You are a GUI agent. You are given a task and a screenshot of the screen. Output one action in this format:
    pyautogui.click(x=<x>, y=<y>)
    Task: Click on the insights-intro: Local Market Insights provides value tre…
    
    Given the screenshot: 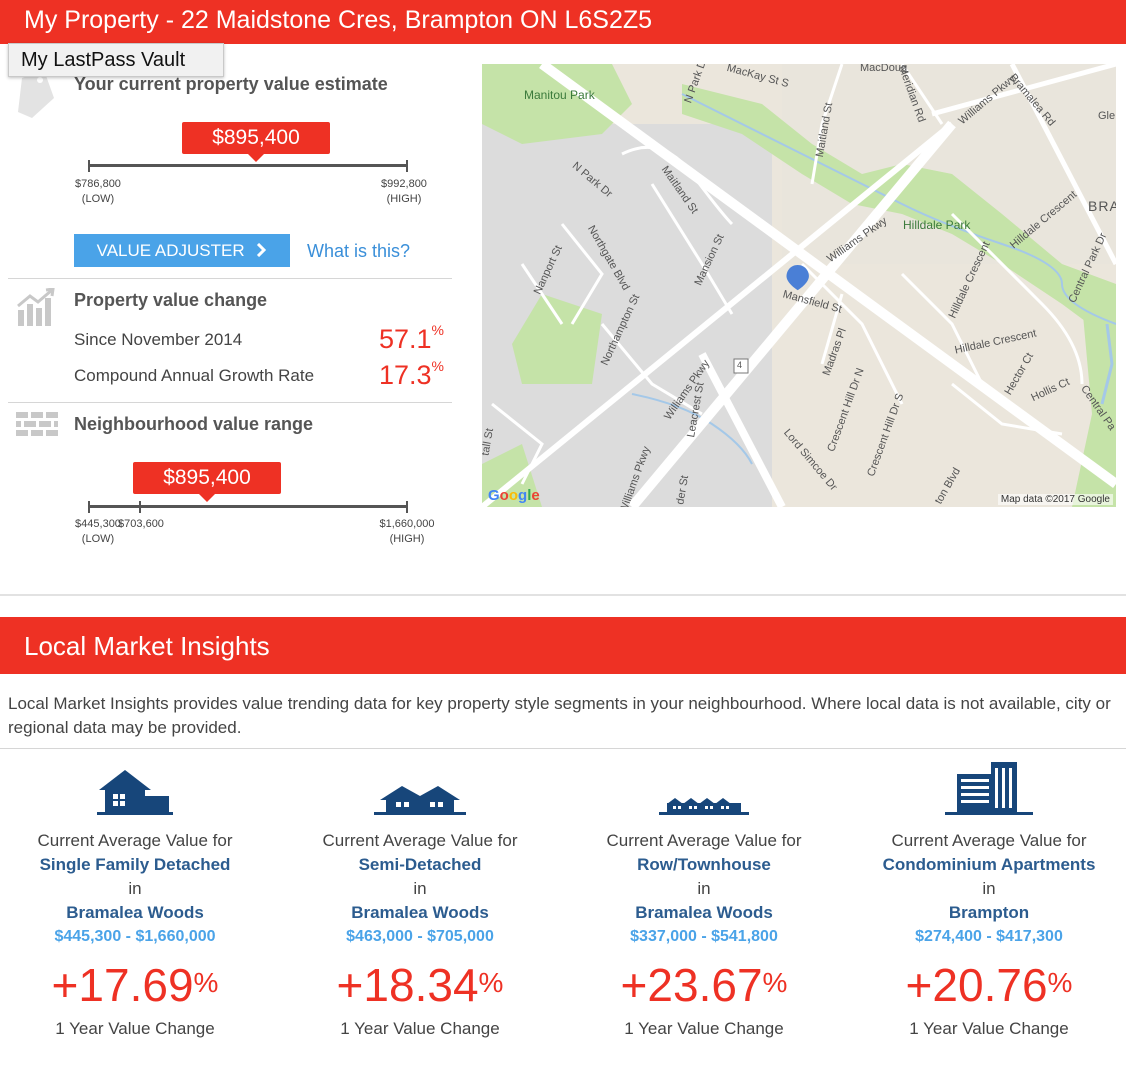 What is the action you would take?
    pyautogui.click(x=559, y=715)
    